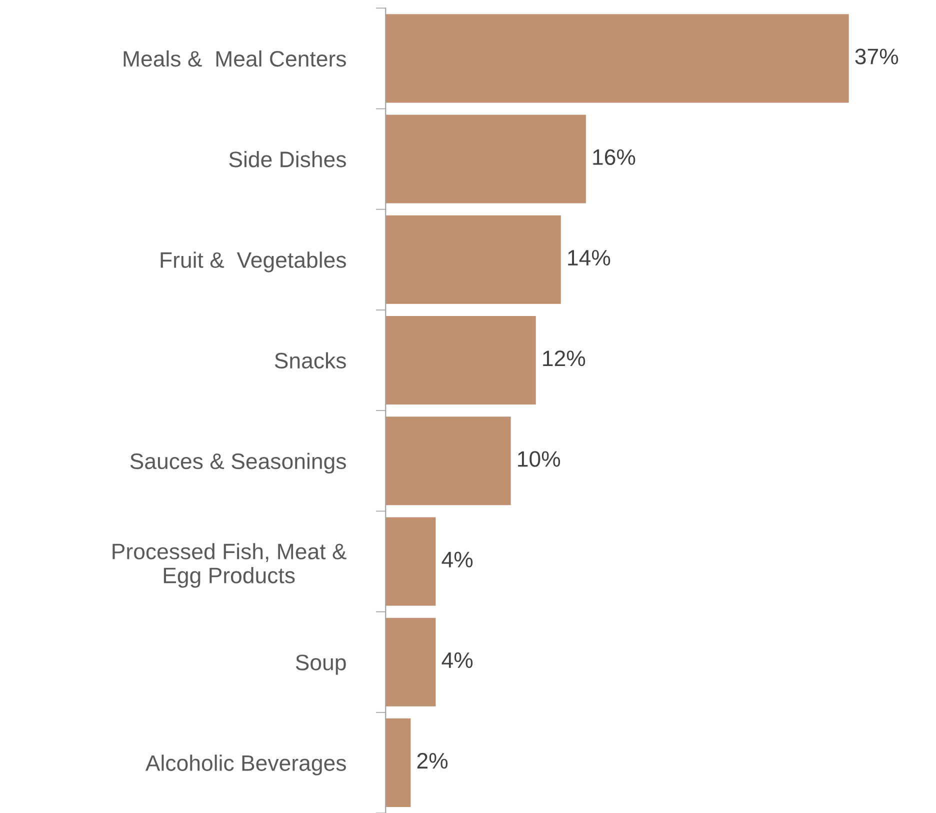 Image resolution: width=936 pixels, height=813 pixels. Describe the element at coordinates (589, 258) in the screenshot. I see `data-label: 14%` at that location.